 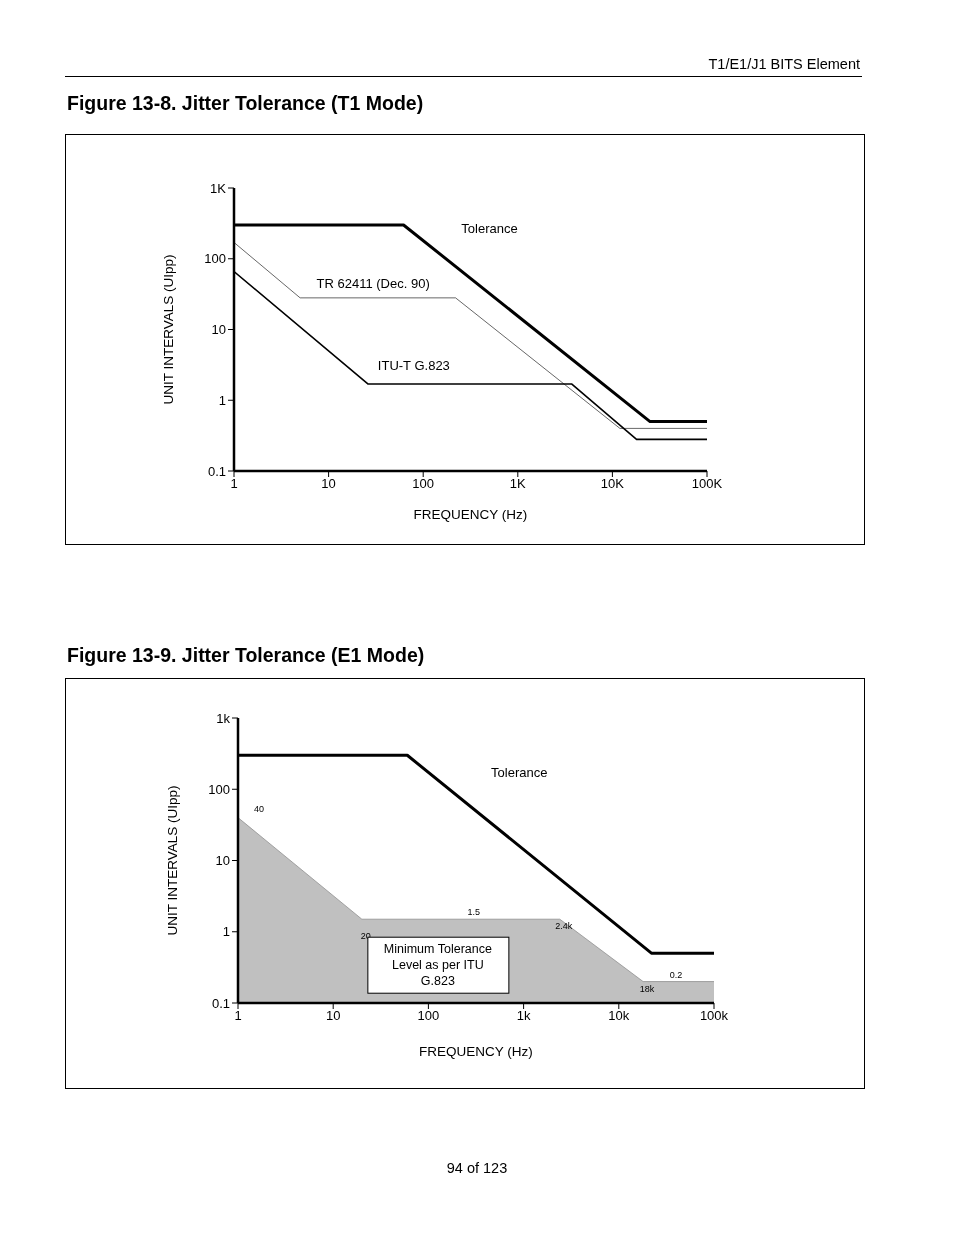 What do you see at coordinates (474, 912) in the screenshot?
I see `annotation: 1.5` at bounding box center [474, 912].